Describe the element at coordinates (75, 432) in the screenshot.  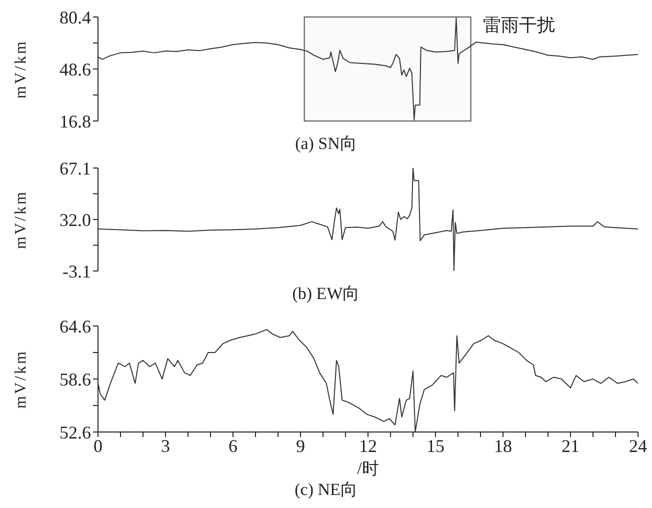
I see `y-tick-label: 52.6` at that location.